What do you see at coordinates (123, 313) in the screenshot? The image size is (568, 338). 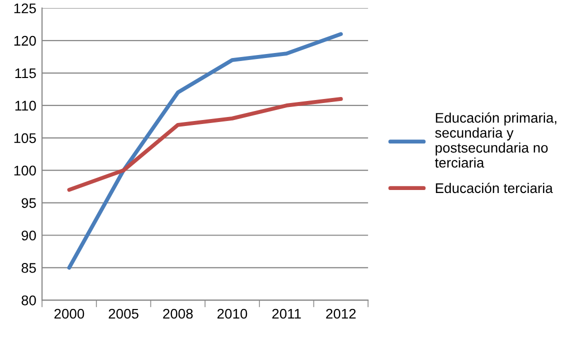 I see `x-tick-label: 2005` at bounding box center [123, 313].